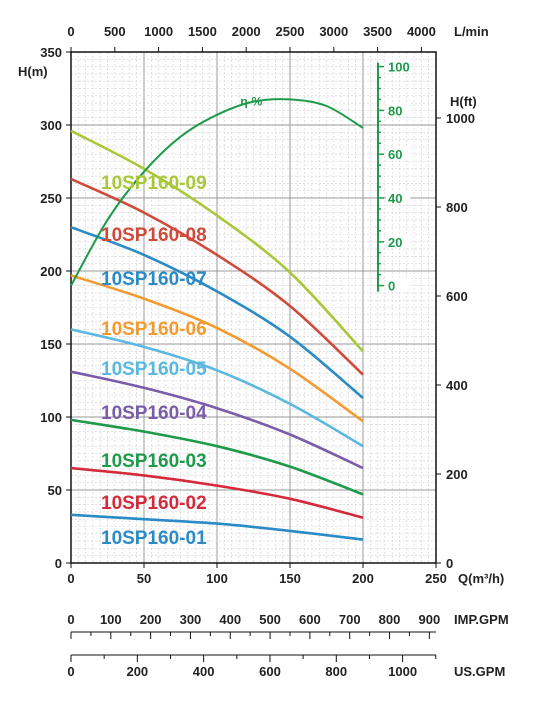 Image resolution: width=550 pixels, height=709 pixels. What do you see at coordinates (58, 563) in the screenshot?
I see `y-tick-label: 0` at bounding box center [58, 563].